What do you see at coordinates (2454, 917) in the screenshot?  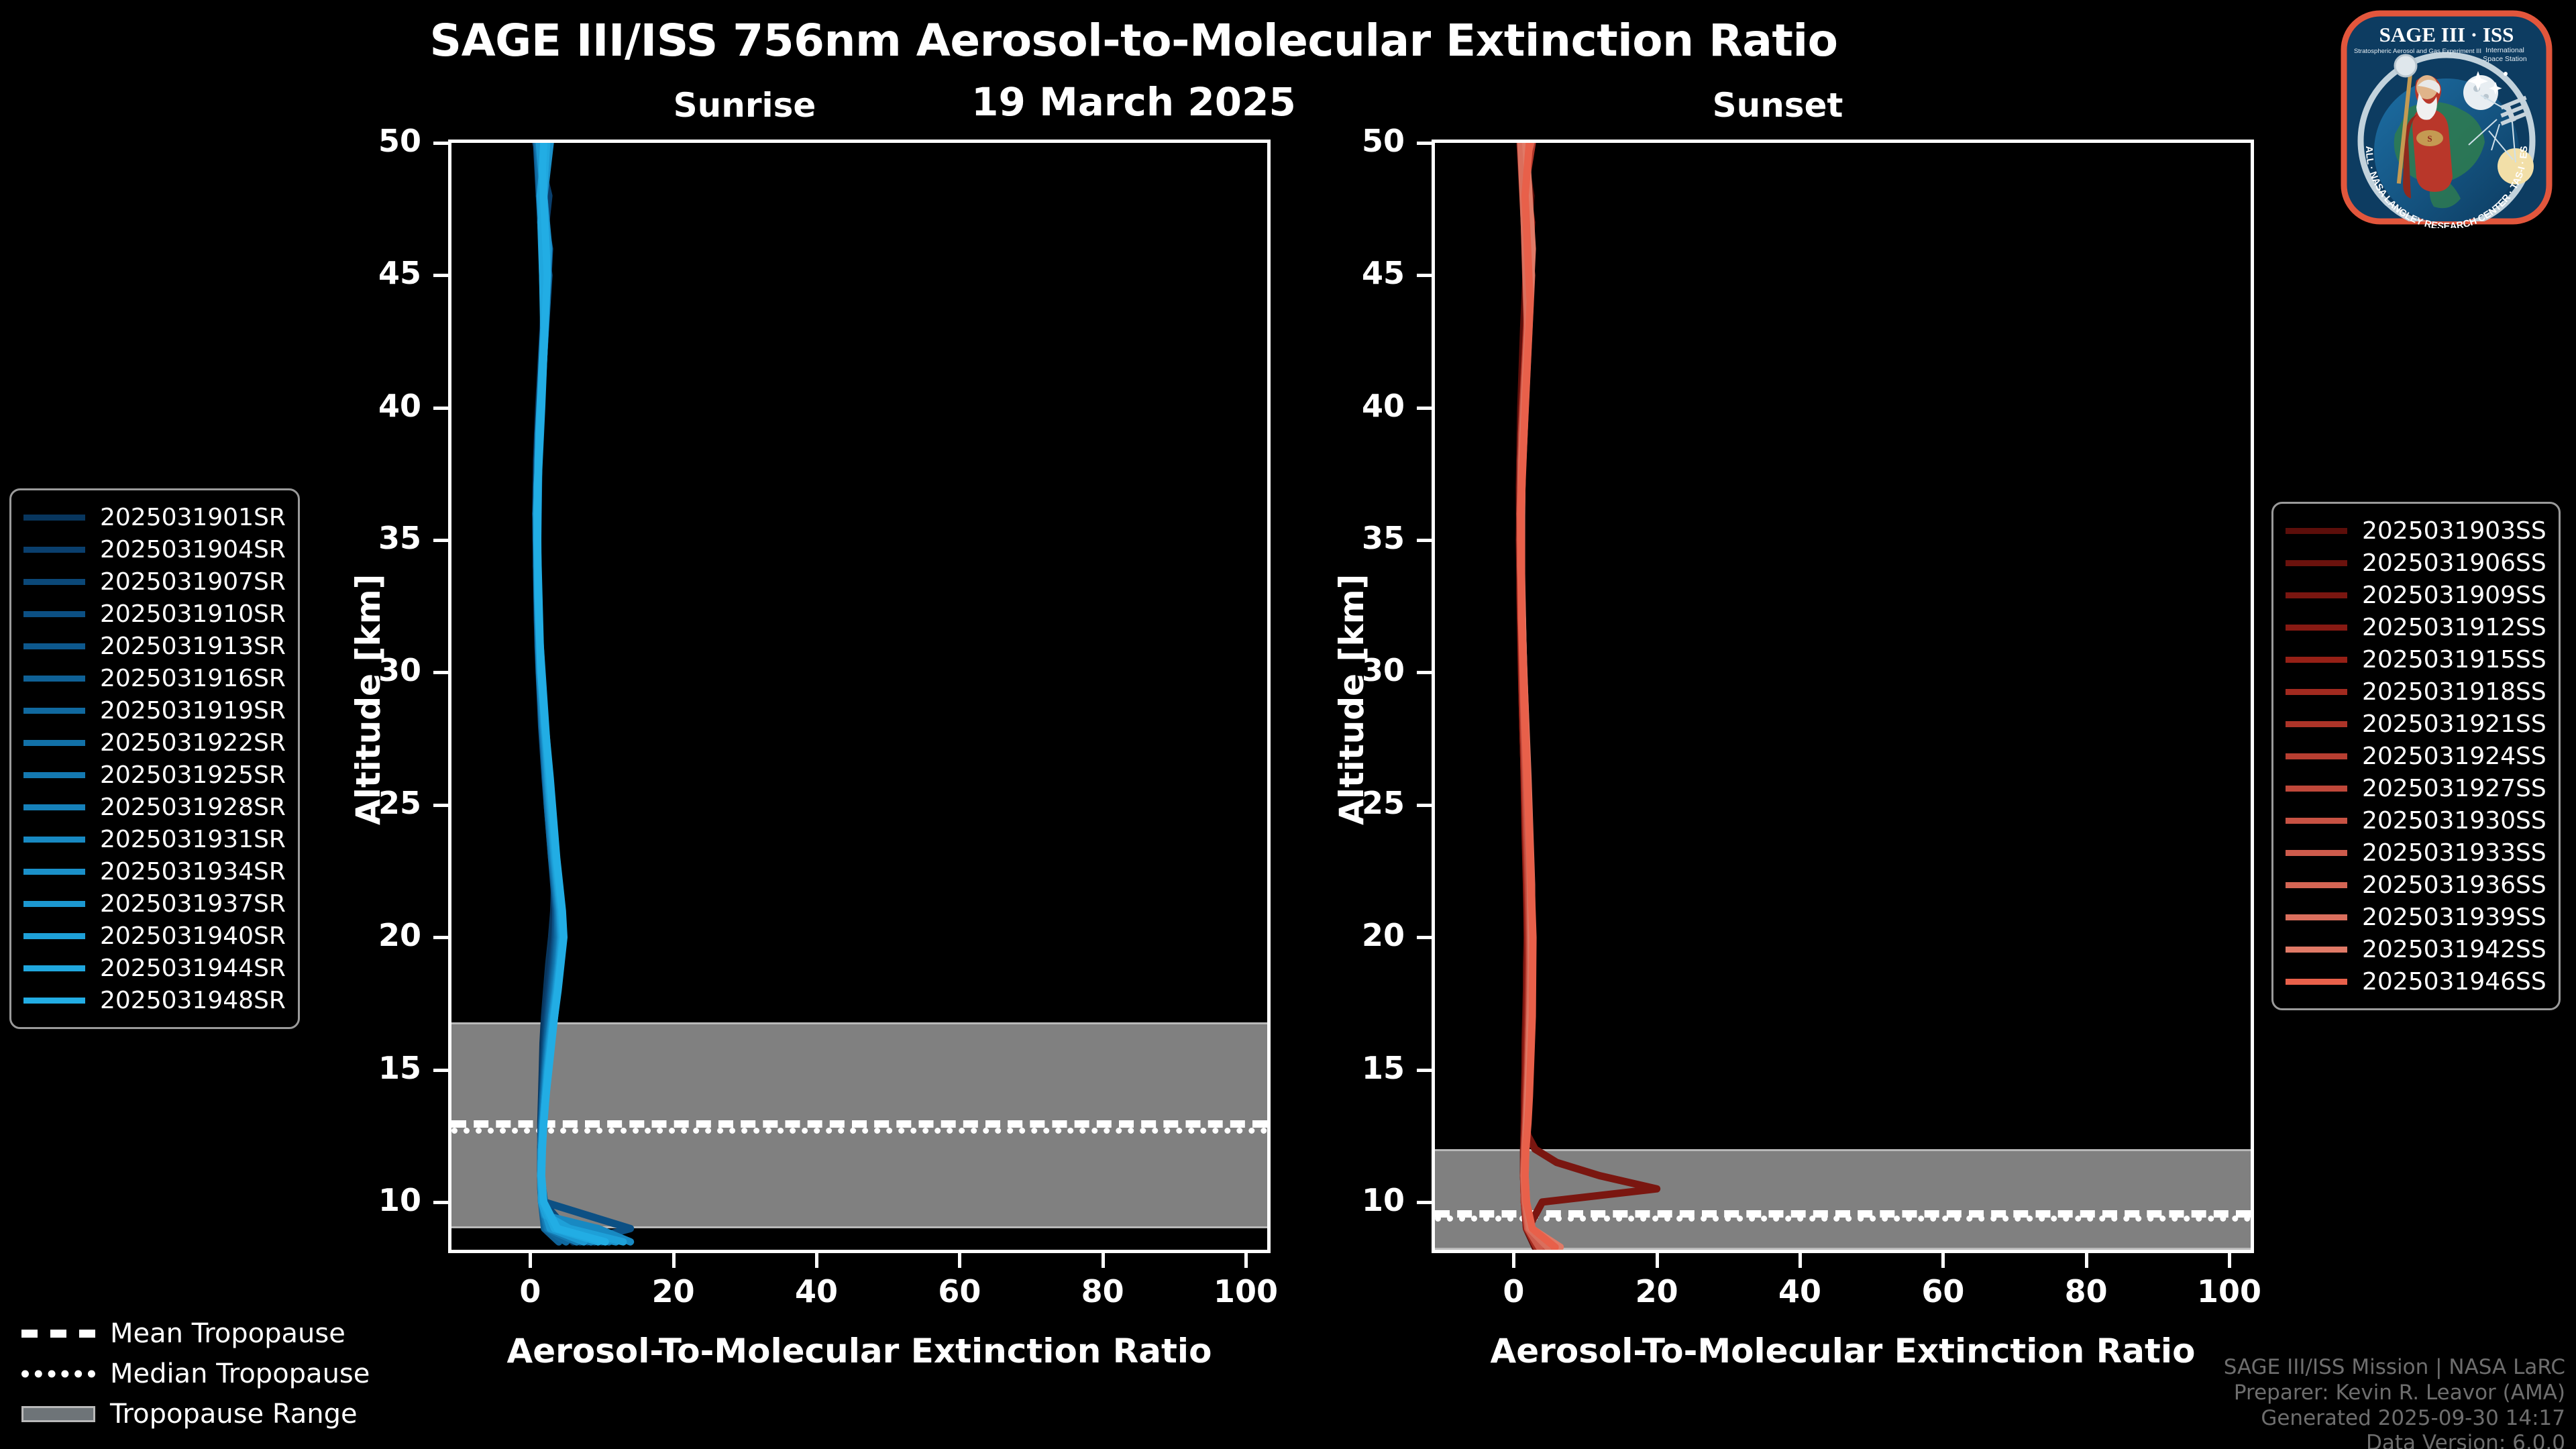 I see `legend-label: 2025031939SS` at bounding box center [2454, 917].